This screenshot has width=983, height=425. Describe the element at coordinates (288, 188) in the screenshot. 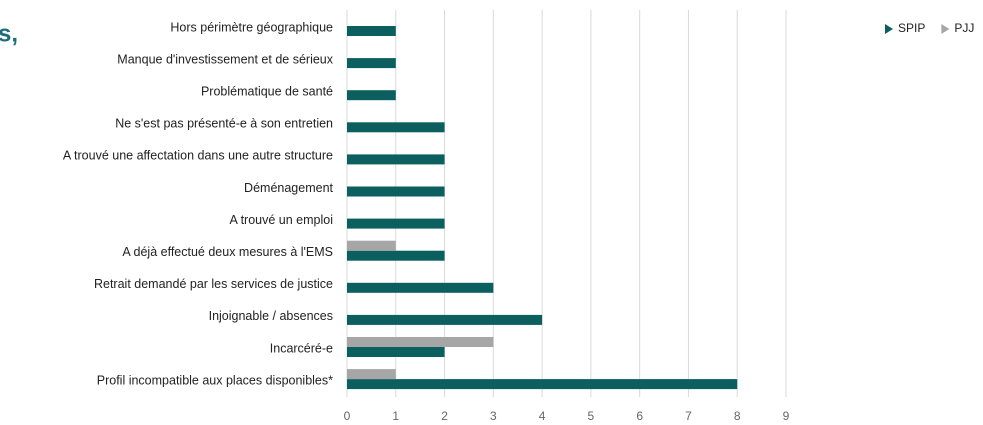

I see `y-tick-label: Déménagement` at that location.